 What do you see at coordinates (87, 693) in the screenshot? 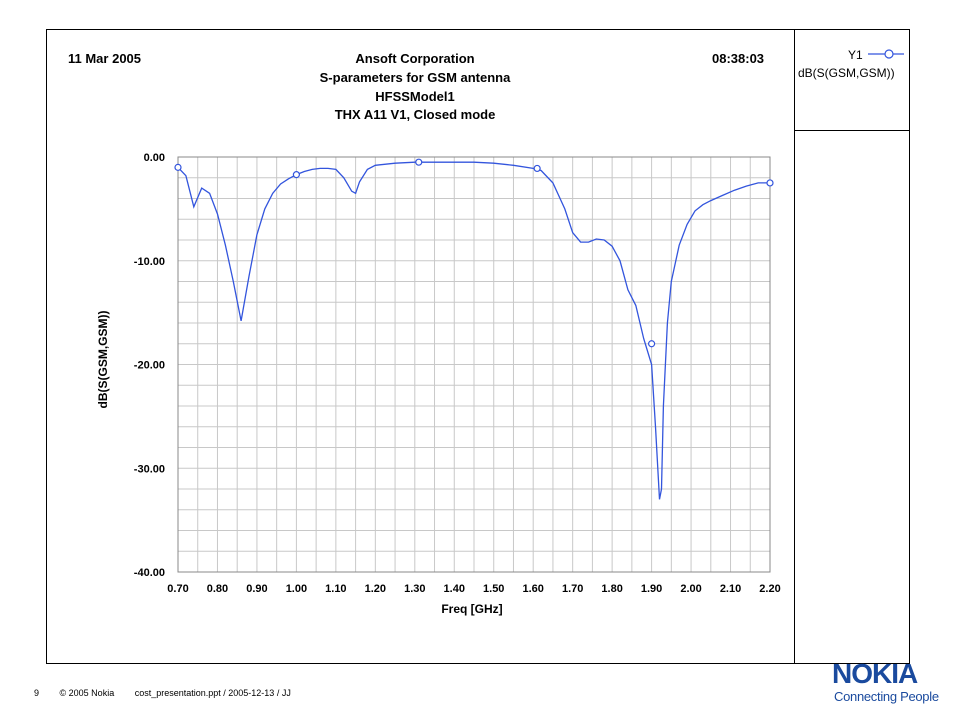
I see `copyright-text: © 2005 Nokia` at bounding box center [87, 693].